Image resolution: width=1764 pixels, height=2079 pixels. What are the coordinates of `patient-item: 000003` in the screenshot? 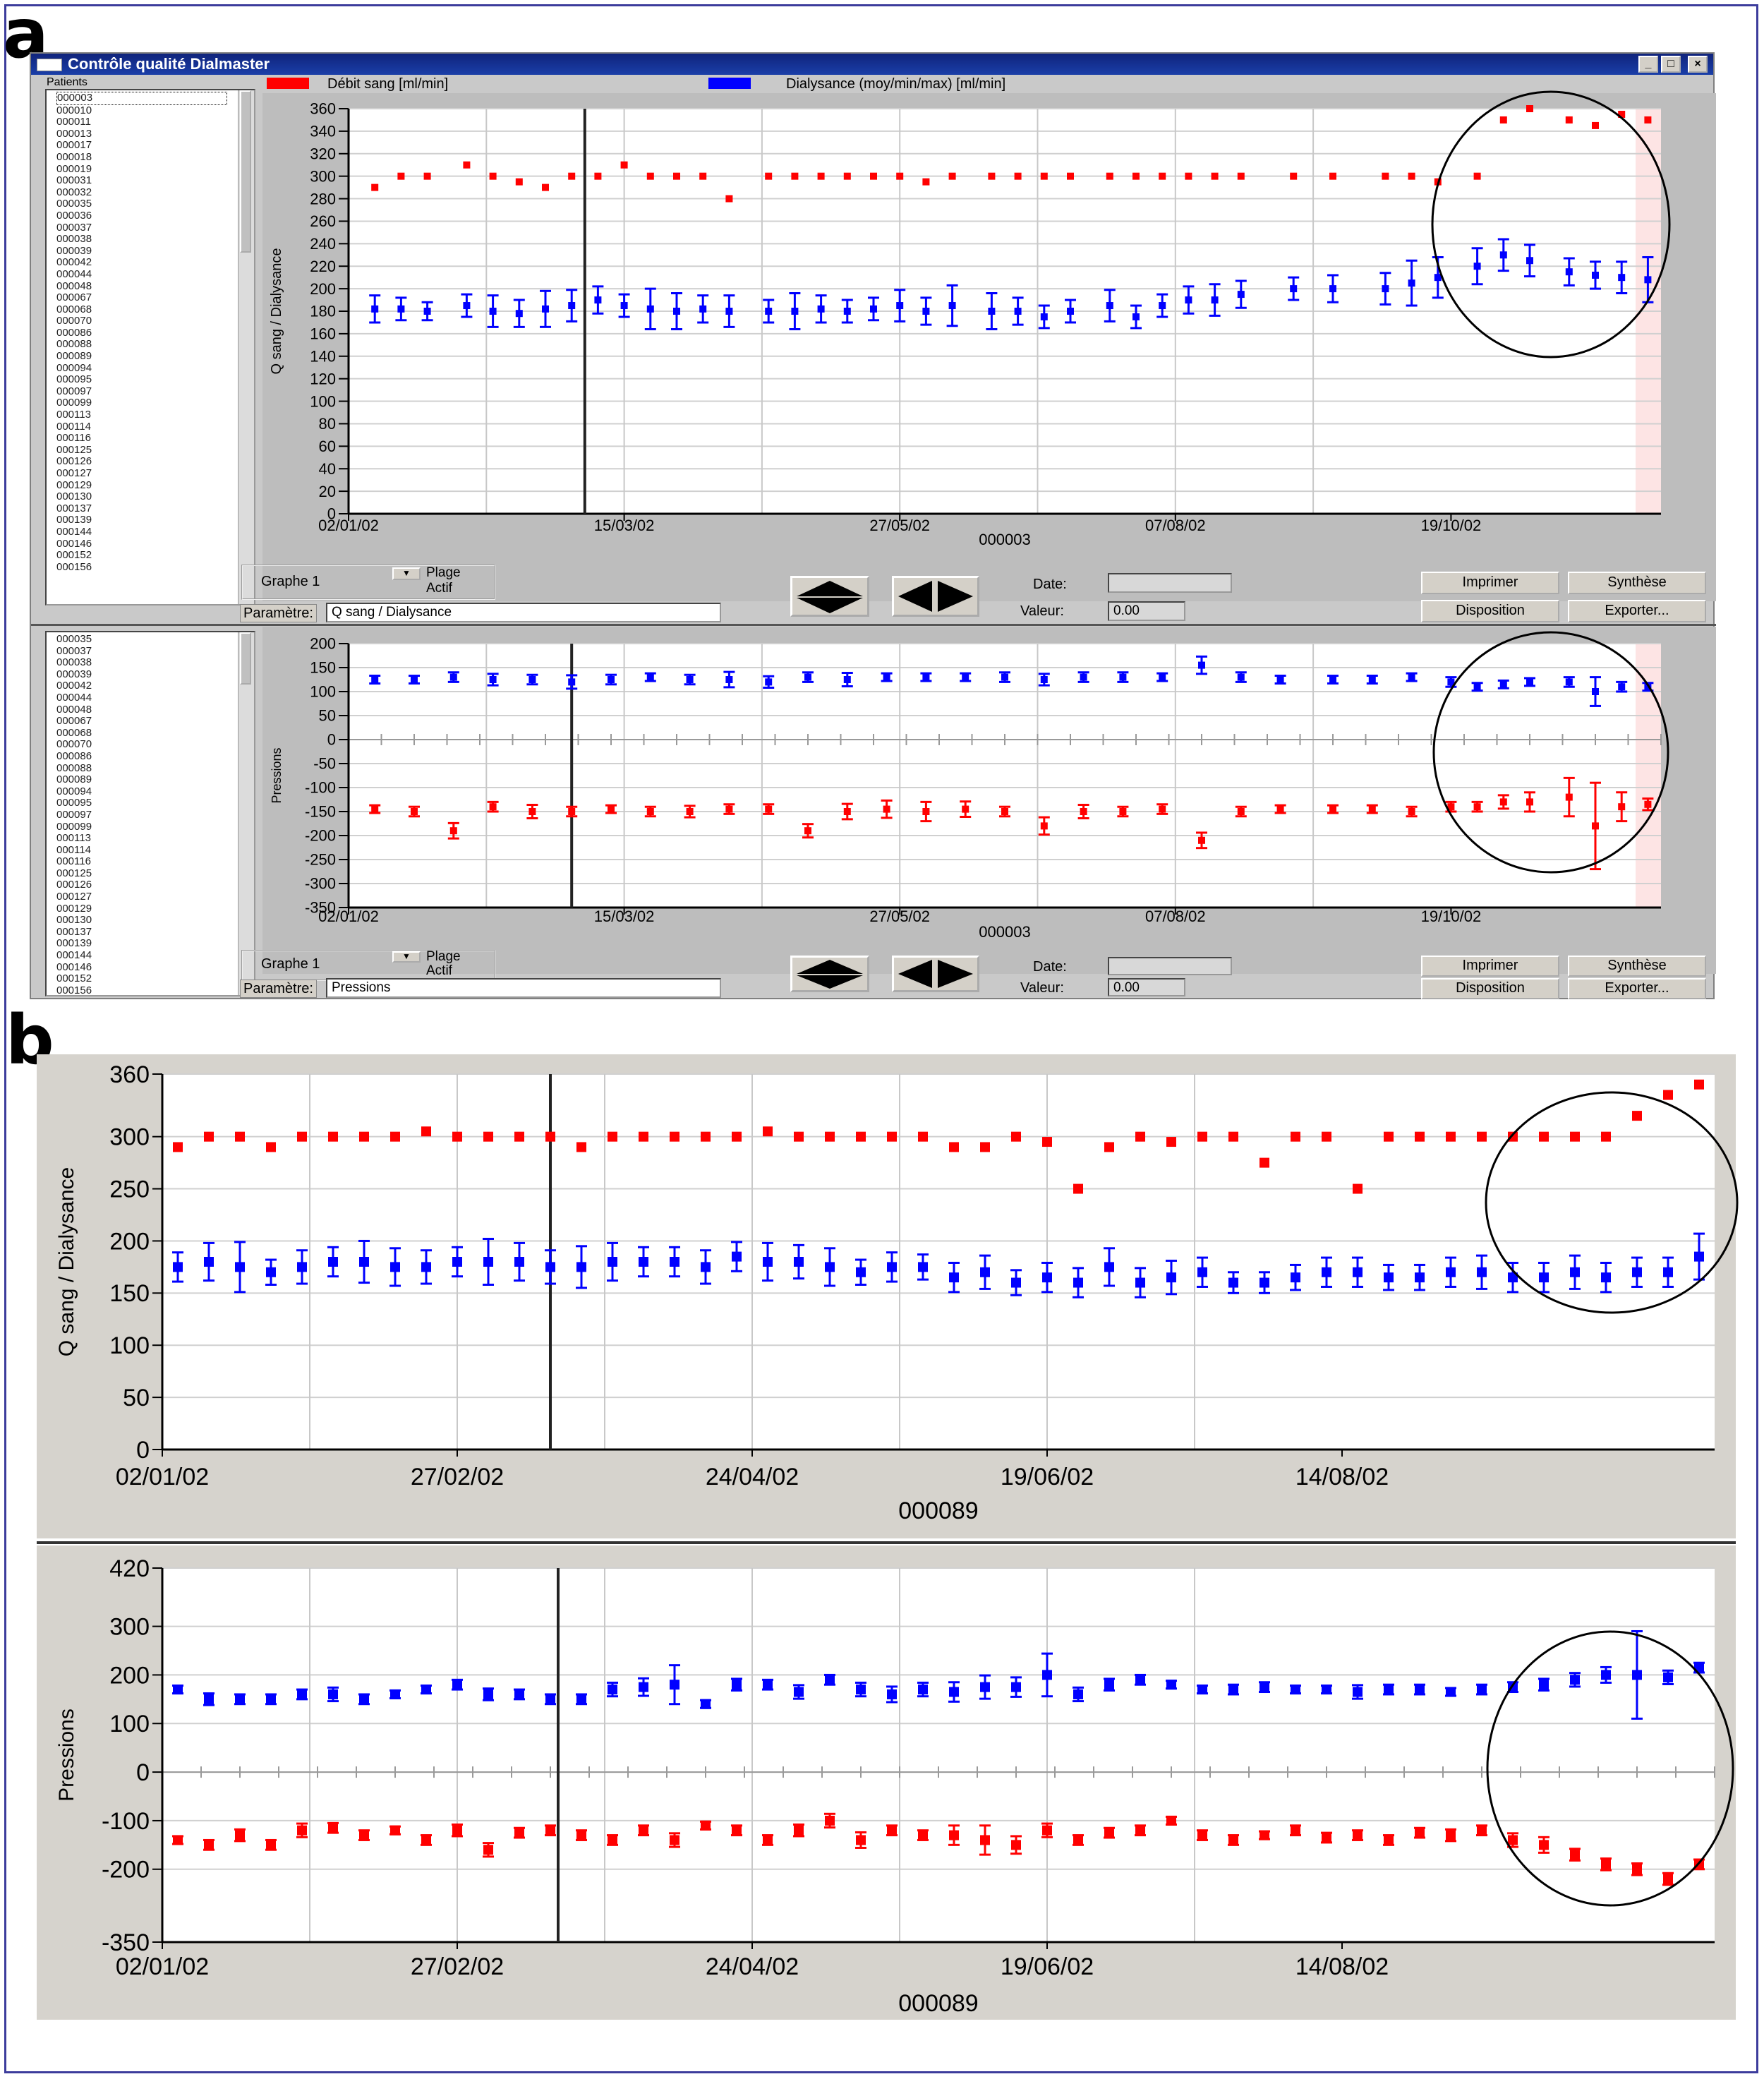 It's located at (141, 99).